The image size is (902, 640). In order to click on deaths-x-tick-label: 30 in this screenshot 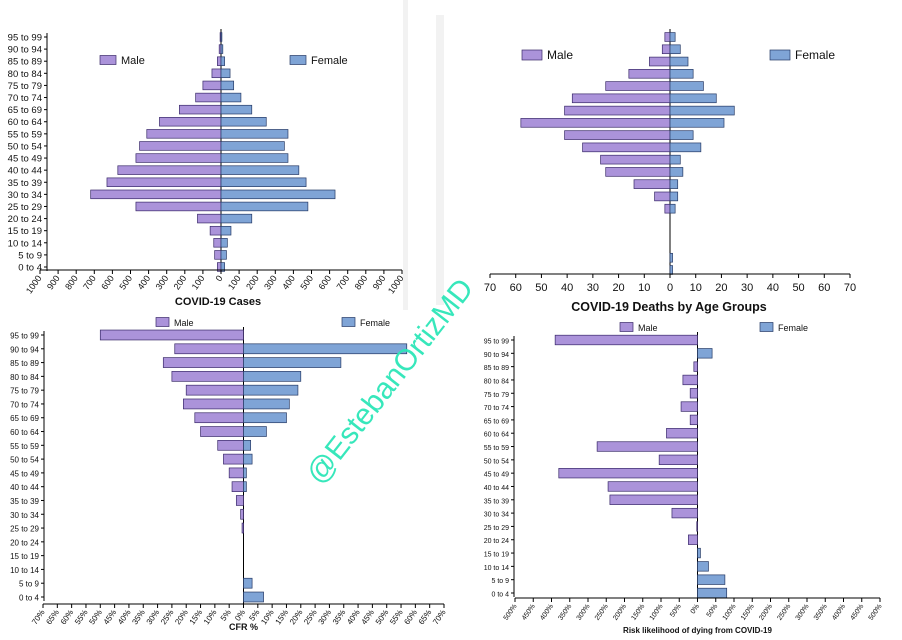, I will do `click(593, 288)`.